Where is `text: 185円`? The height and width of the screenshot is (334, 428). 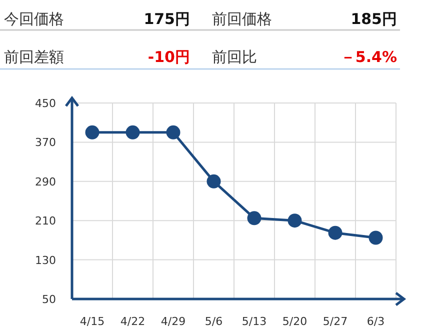 text: 185円 is located at coordinates (373, 19).